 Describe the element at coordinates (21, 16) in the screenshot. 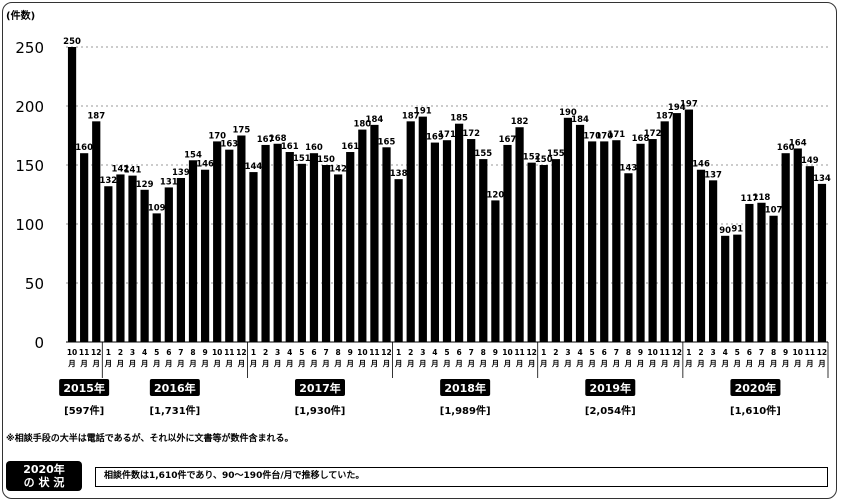

I see `y-axis-unit-label: (件数)` at that location.